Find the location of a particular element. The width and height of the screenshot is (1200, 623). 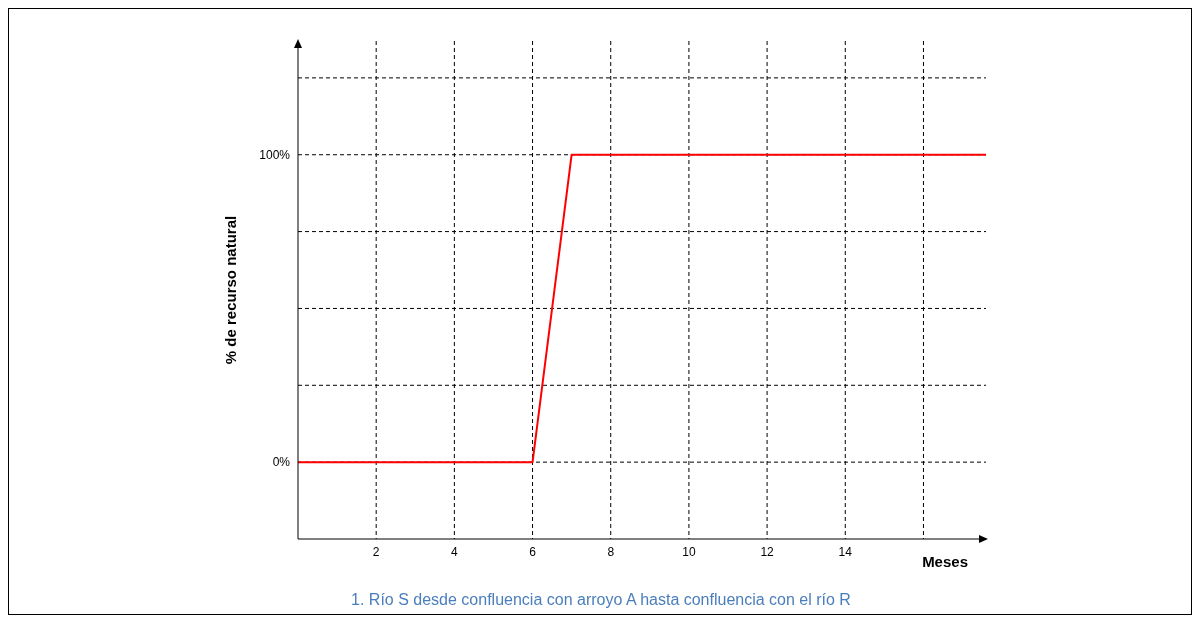

text: 1. Río S desde confluencia con arroyo A hasta confluencia con el río R is located at coordinates (601, 600).